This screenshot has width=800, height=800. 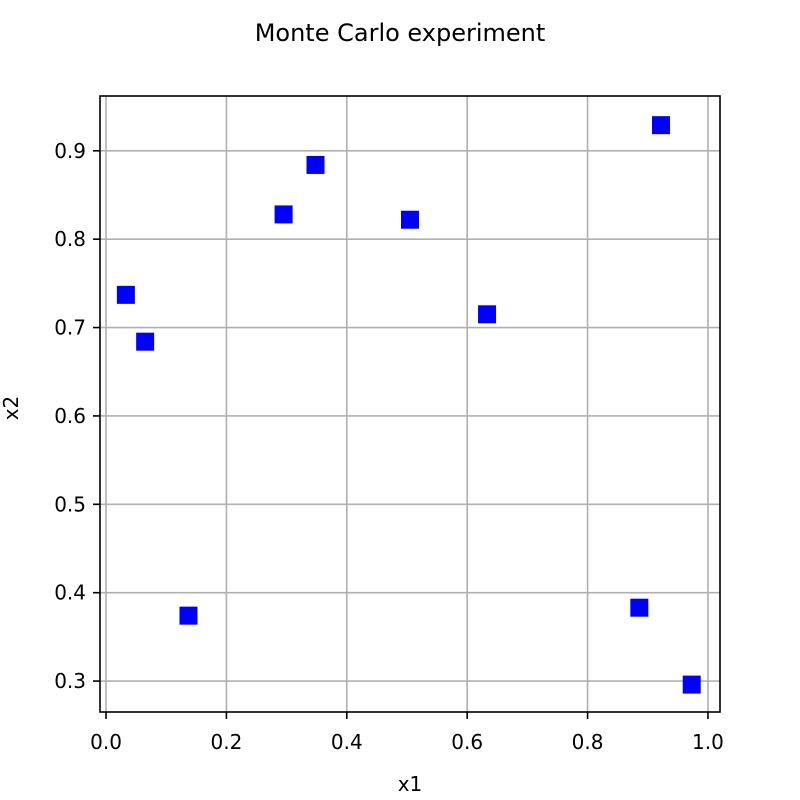 I want to click on x-tick-label: 0.2, so click(x=227, y=742).